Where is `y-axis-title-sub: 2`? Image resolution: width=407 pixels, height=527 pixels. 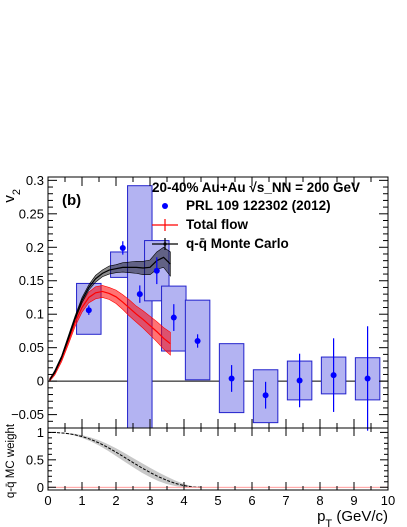 y-axis-title-sub: 2 is located at coordinates (17, 192).